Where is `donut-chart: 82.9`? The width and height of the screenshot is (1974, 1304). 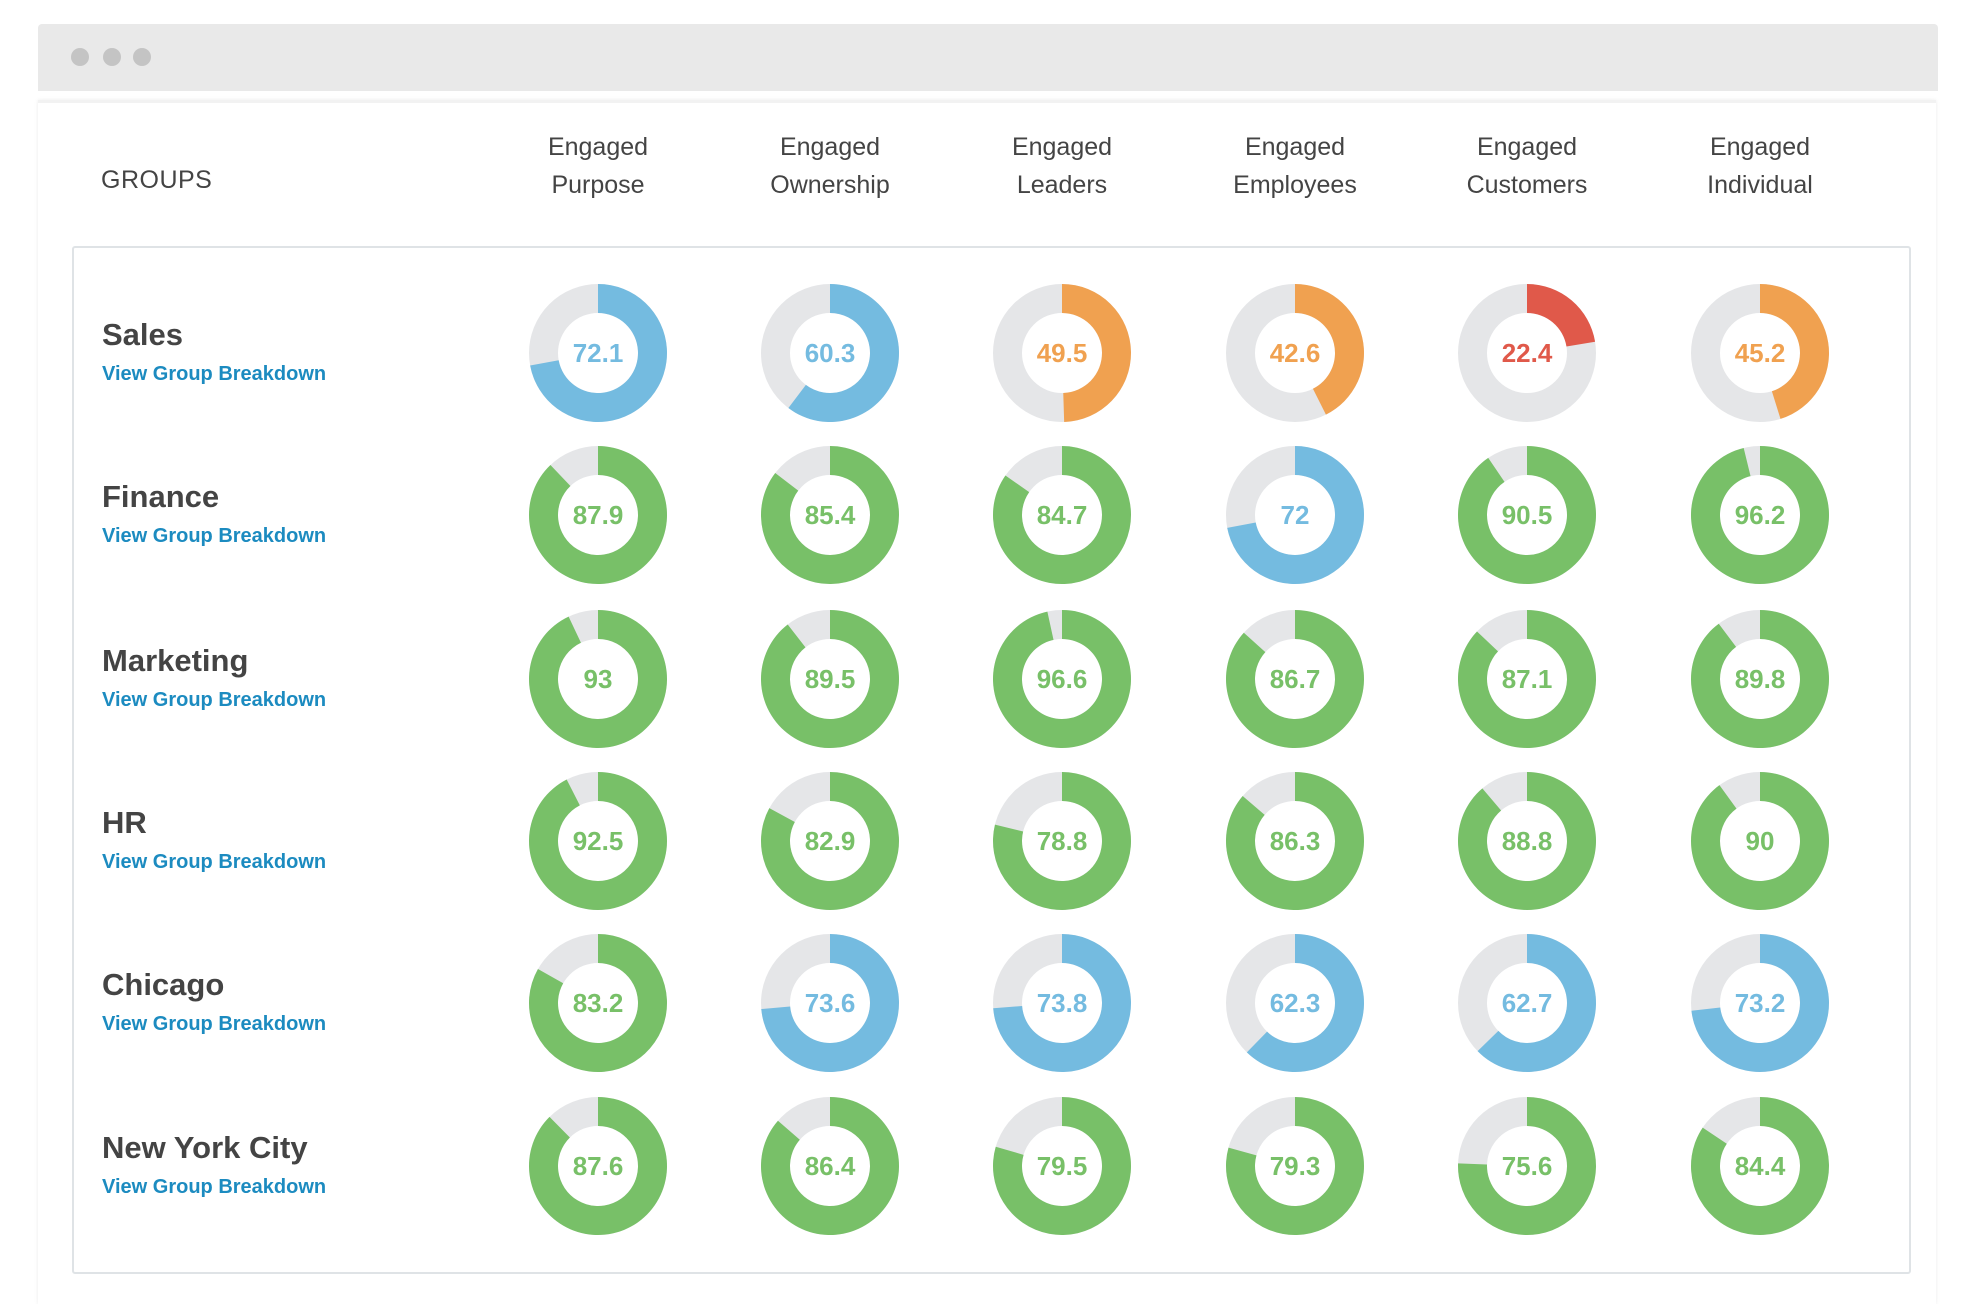
donut-chart: 82.9 is located at coordinates (829, 841).